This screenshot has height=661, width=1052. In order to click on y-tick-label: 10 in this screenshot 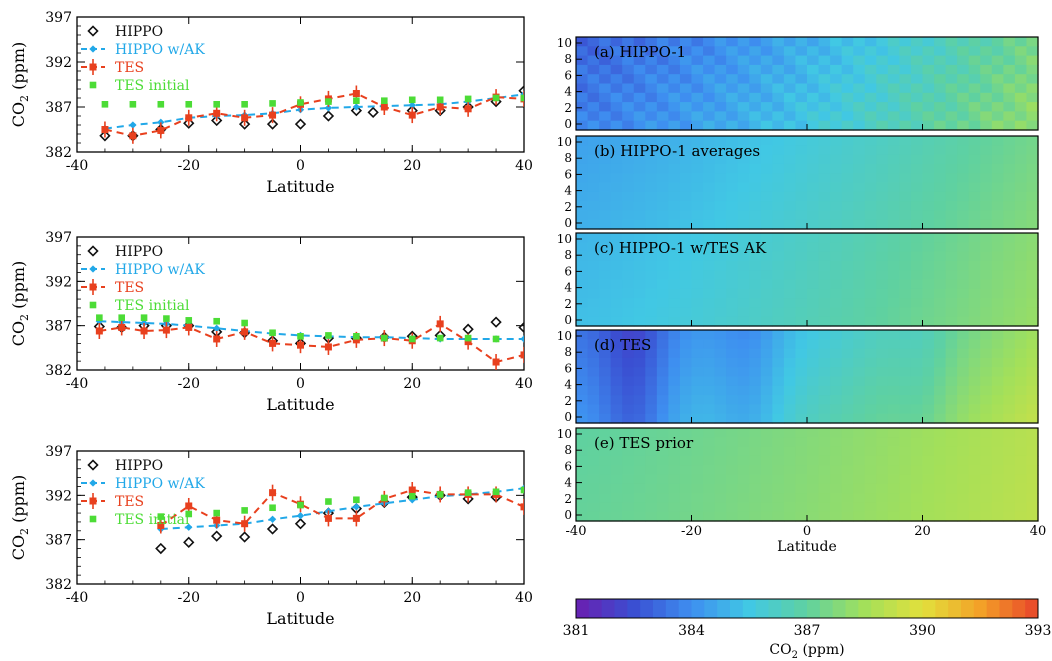, I will do `click(564, 434)`.